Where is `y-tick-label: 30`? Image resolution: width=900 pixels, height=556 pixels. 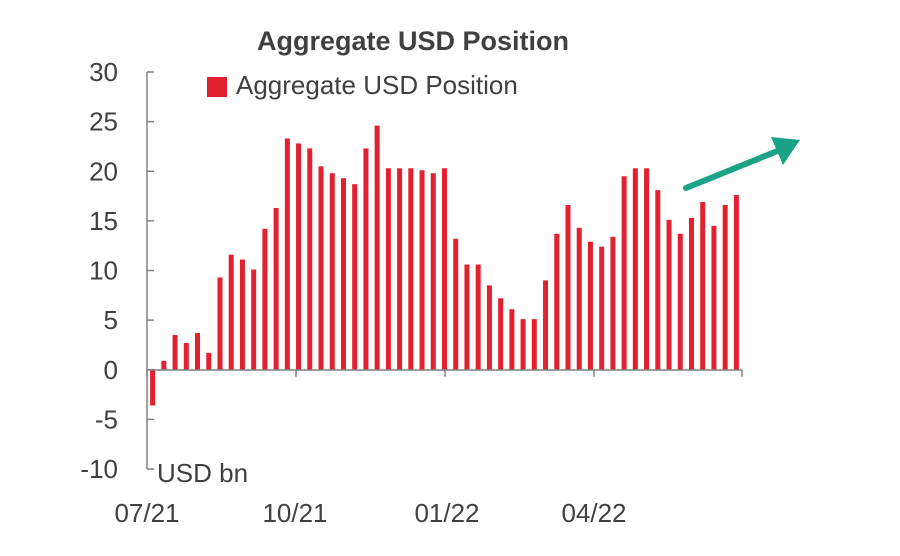 y-tick-label: 30 is located at coordinates (103, 72).